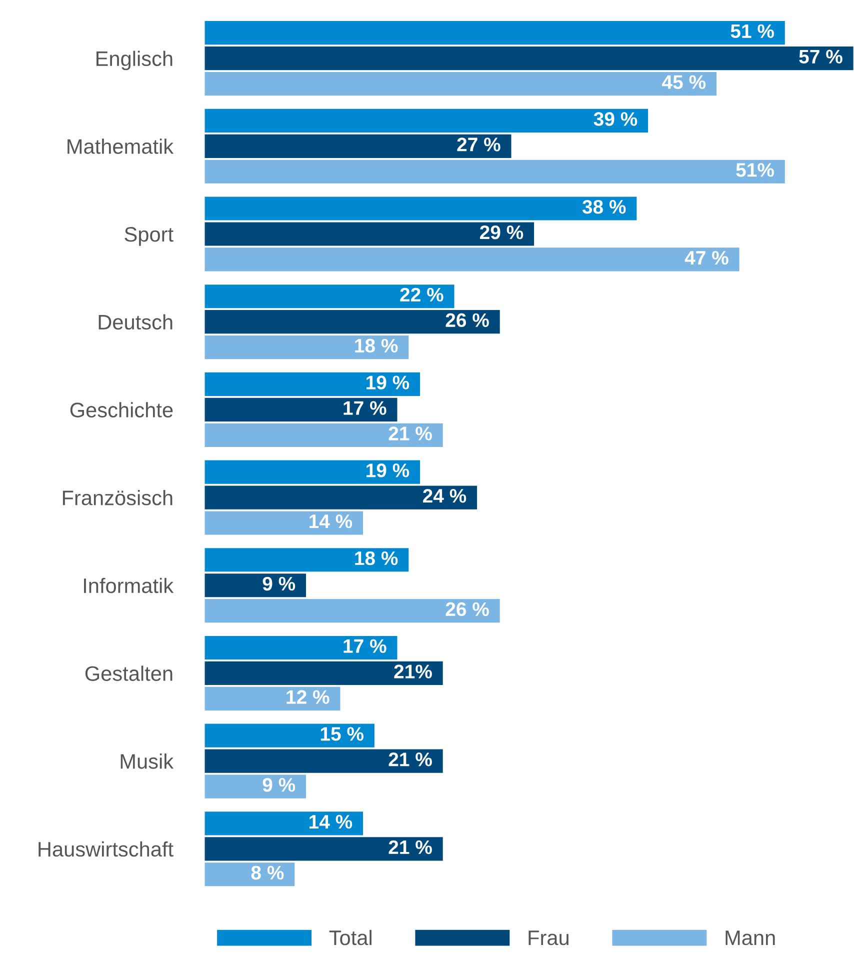 The width and height of the screenshot is (854, 959). Describe the element at coordinates (117, 498) in the screenshot. I see `y-tick-label: Französisch` at that location.